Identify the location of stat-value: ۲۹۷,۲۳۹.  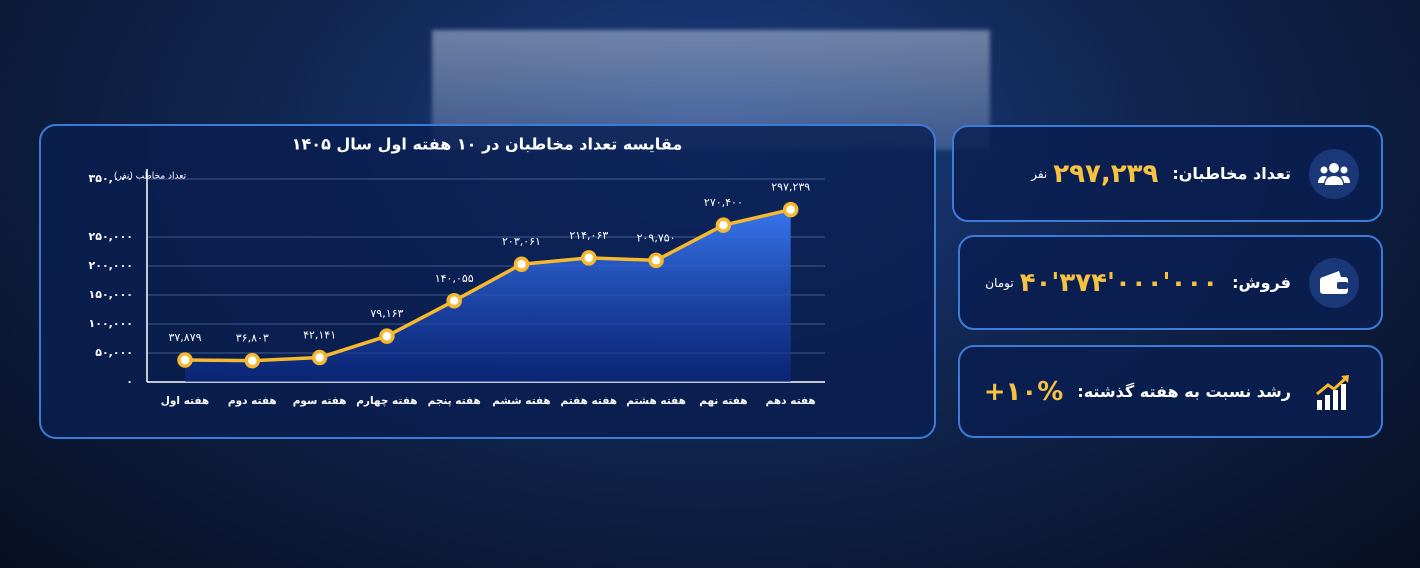
(1106, 173).